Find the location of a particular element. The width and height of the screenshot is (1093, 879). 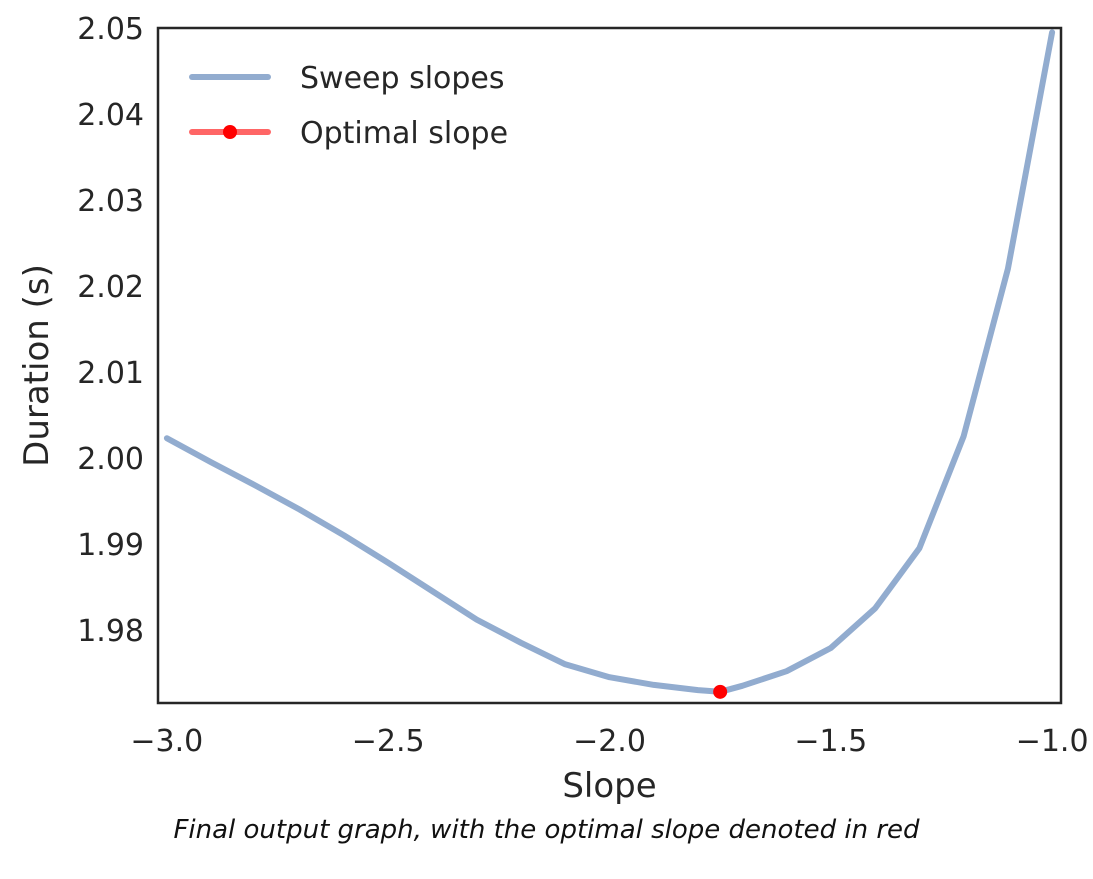

y-tick-label: 2.05 is located at coordinates (110, 29).